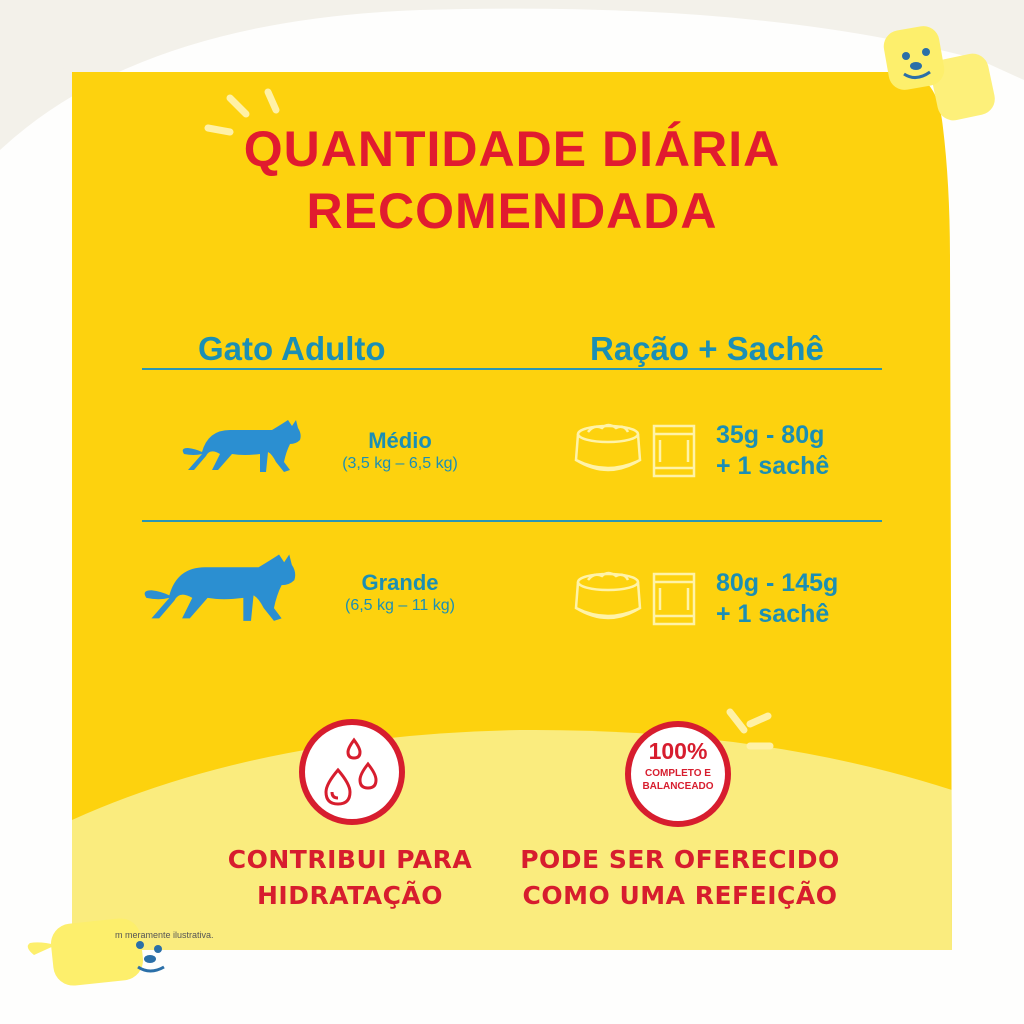  I want to click on amount-medio-line-1: 35g - 80g, so click(770, 435).